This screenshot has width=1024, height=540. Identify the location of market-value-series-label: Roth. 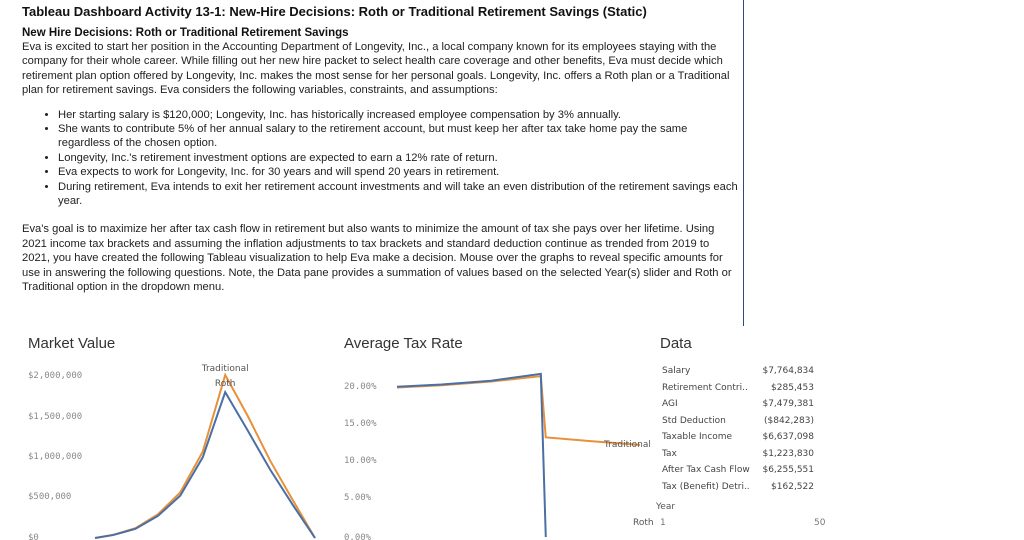
(225, 384).